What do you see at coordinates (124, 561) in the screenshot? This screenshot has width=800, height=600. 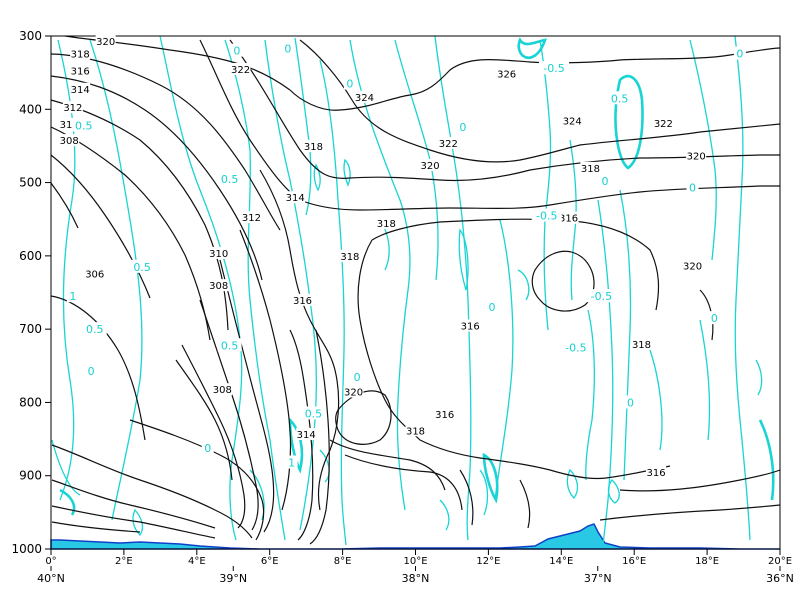 I see `lon-tick-label: 2°E` at bounding box center [124, 561].